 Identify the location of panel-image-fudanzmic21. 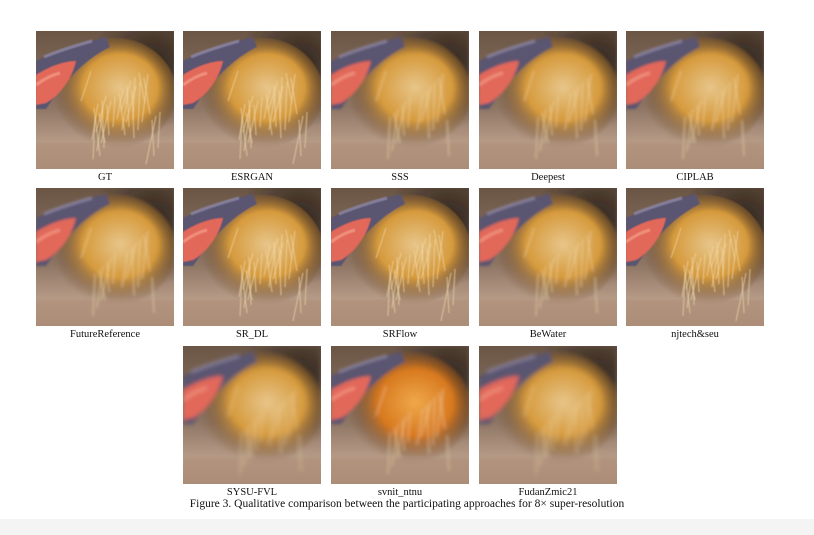
(548, 415).